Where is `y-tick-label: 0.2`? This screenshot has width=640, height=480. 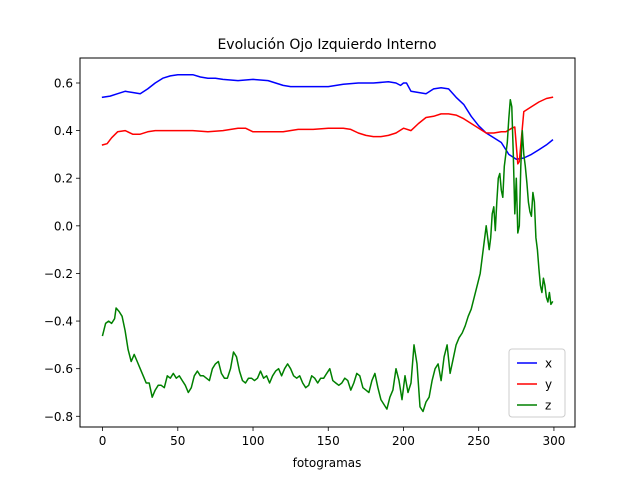 y-tick-label: 0.2 is located at coordinates (63, 179).